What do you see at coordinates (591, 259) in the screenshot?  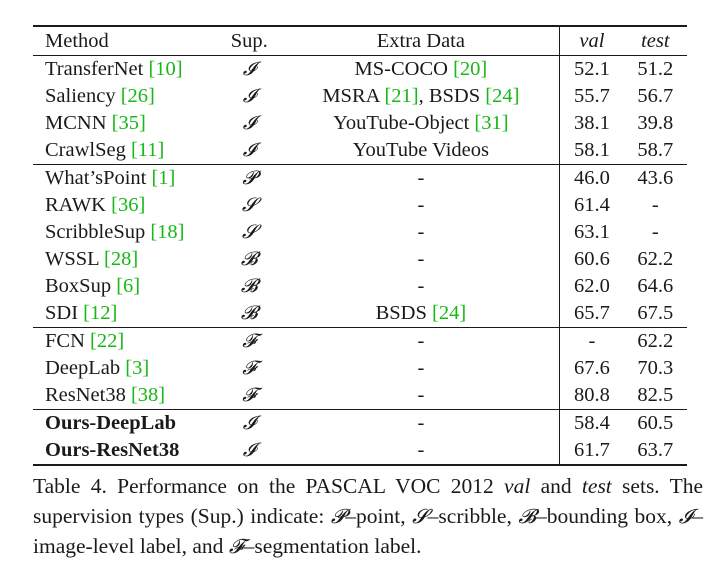 I see `val-score: 60.6` at bounding box center [591, 259].